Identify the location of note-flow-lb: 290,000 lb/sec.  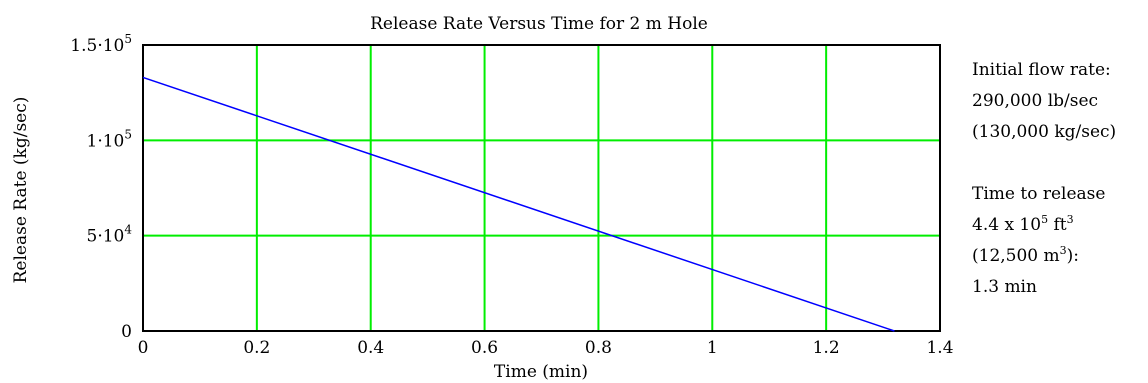
(1035, 101).